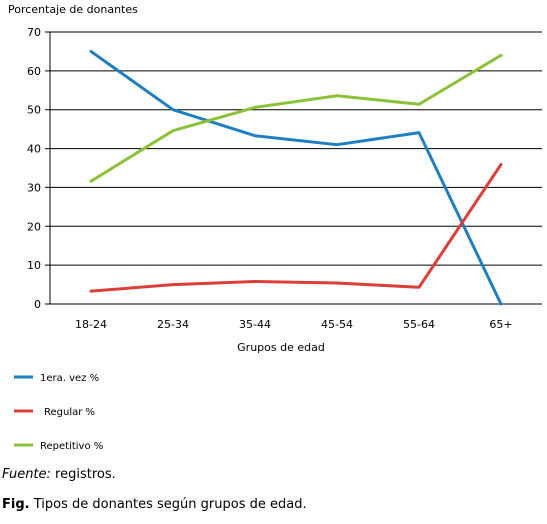  Describe the element at coordinates (500, 324) in the screenshot. I see `x-tick-65+: 65+` at that location.